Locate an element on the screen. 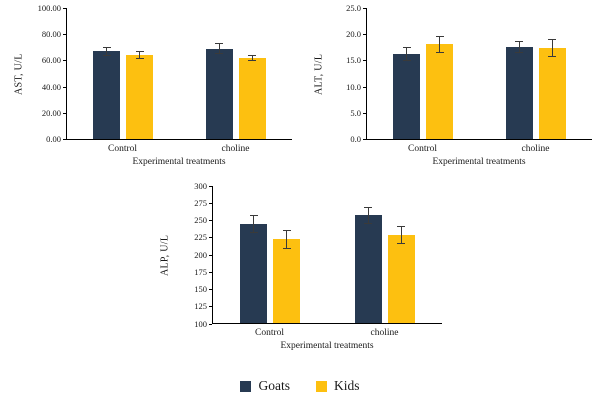 This screenshot has width=600, height=406. alt-plot-area is located at coordinates (479, 74).